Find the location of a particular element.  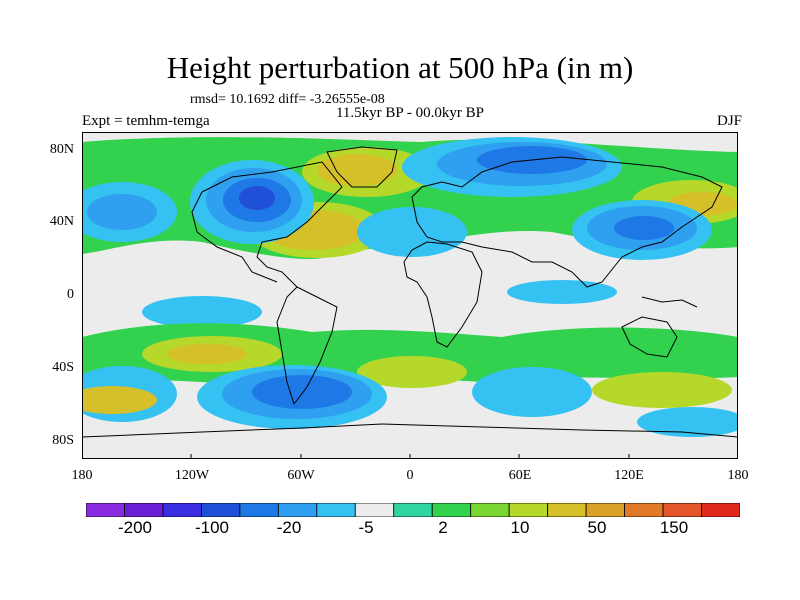

axis-ticks is located at coordinates (410, 456).